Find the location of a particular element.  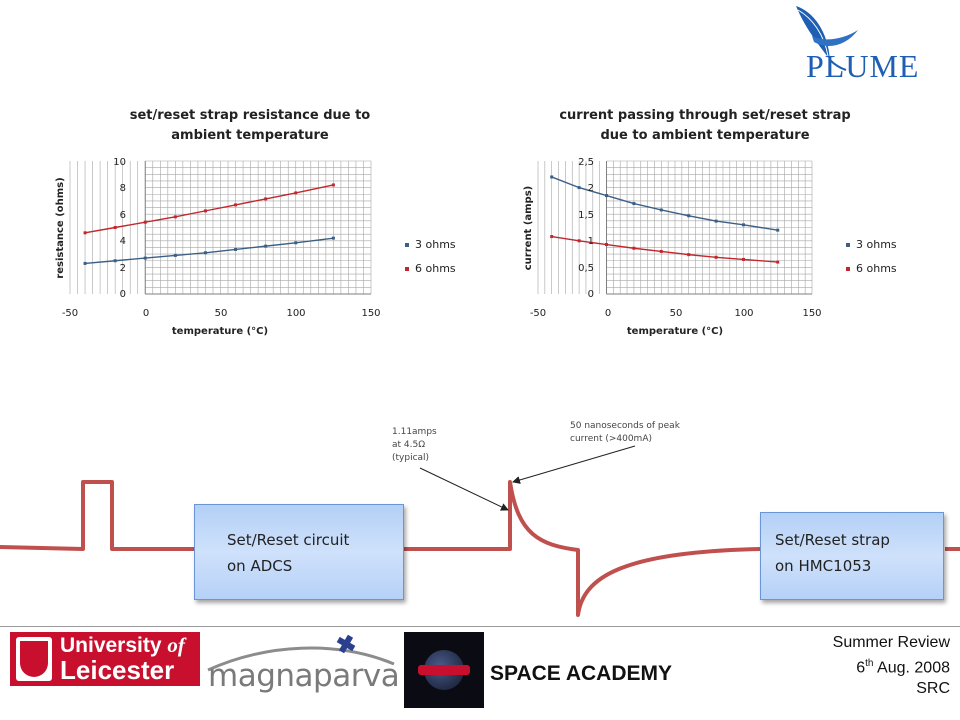

set-reset-strap-box: Set/Reset strap on HMC1053 is located at coordinates (852, 556).